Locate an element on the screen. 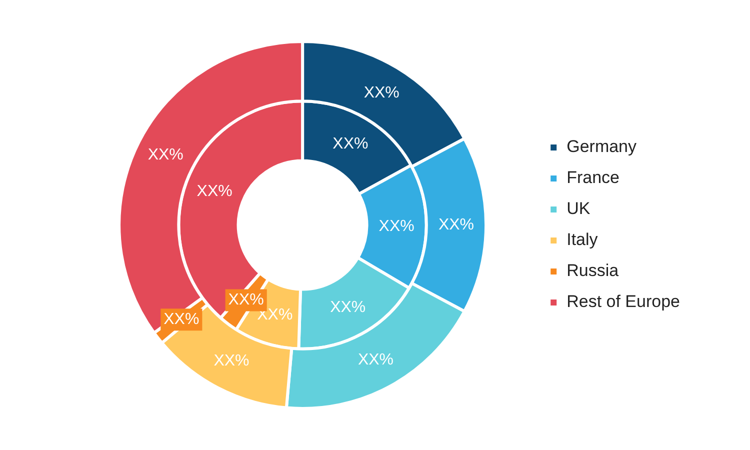 Image resolution: width=750 pixels, height=450 pixels. legend-label: Russia is located at coordinates (593, 270).